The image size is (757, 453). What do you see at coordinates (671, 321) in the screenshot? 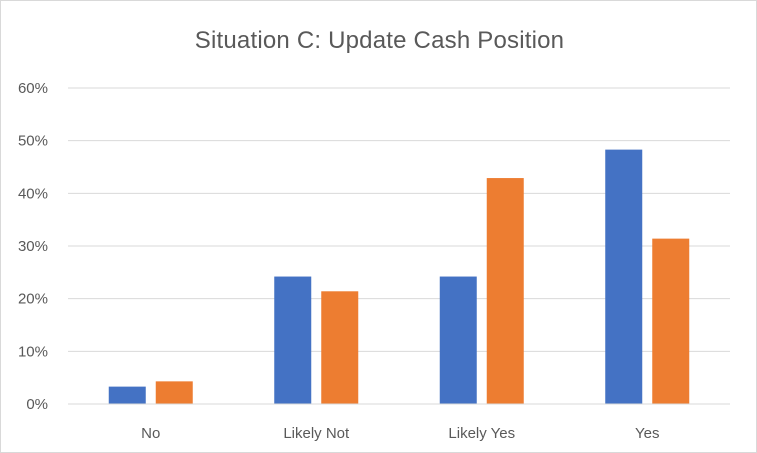
I see `bar-series-2-yes` at bounding box center [671, 321].